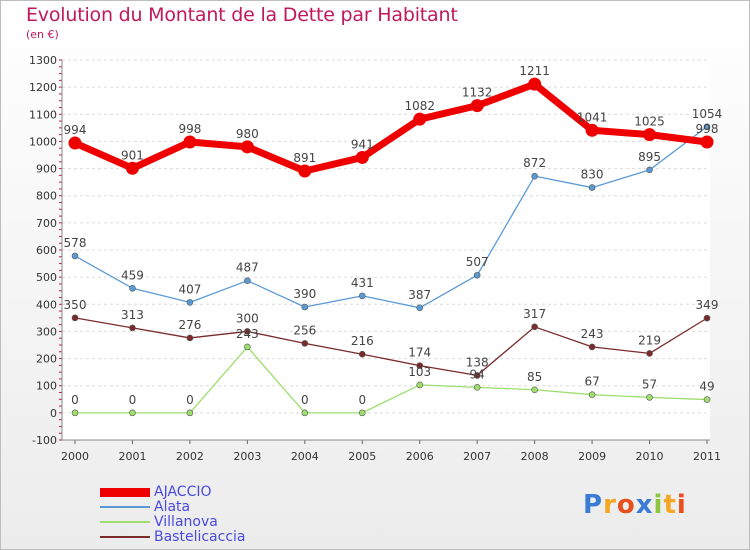 The height and width of the screenshot is (550, 750). What do you see at coordinates (53, 413) in the screenshot?
I see `y-tick-label: 0` at bounding box center [53, 413].